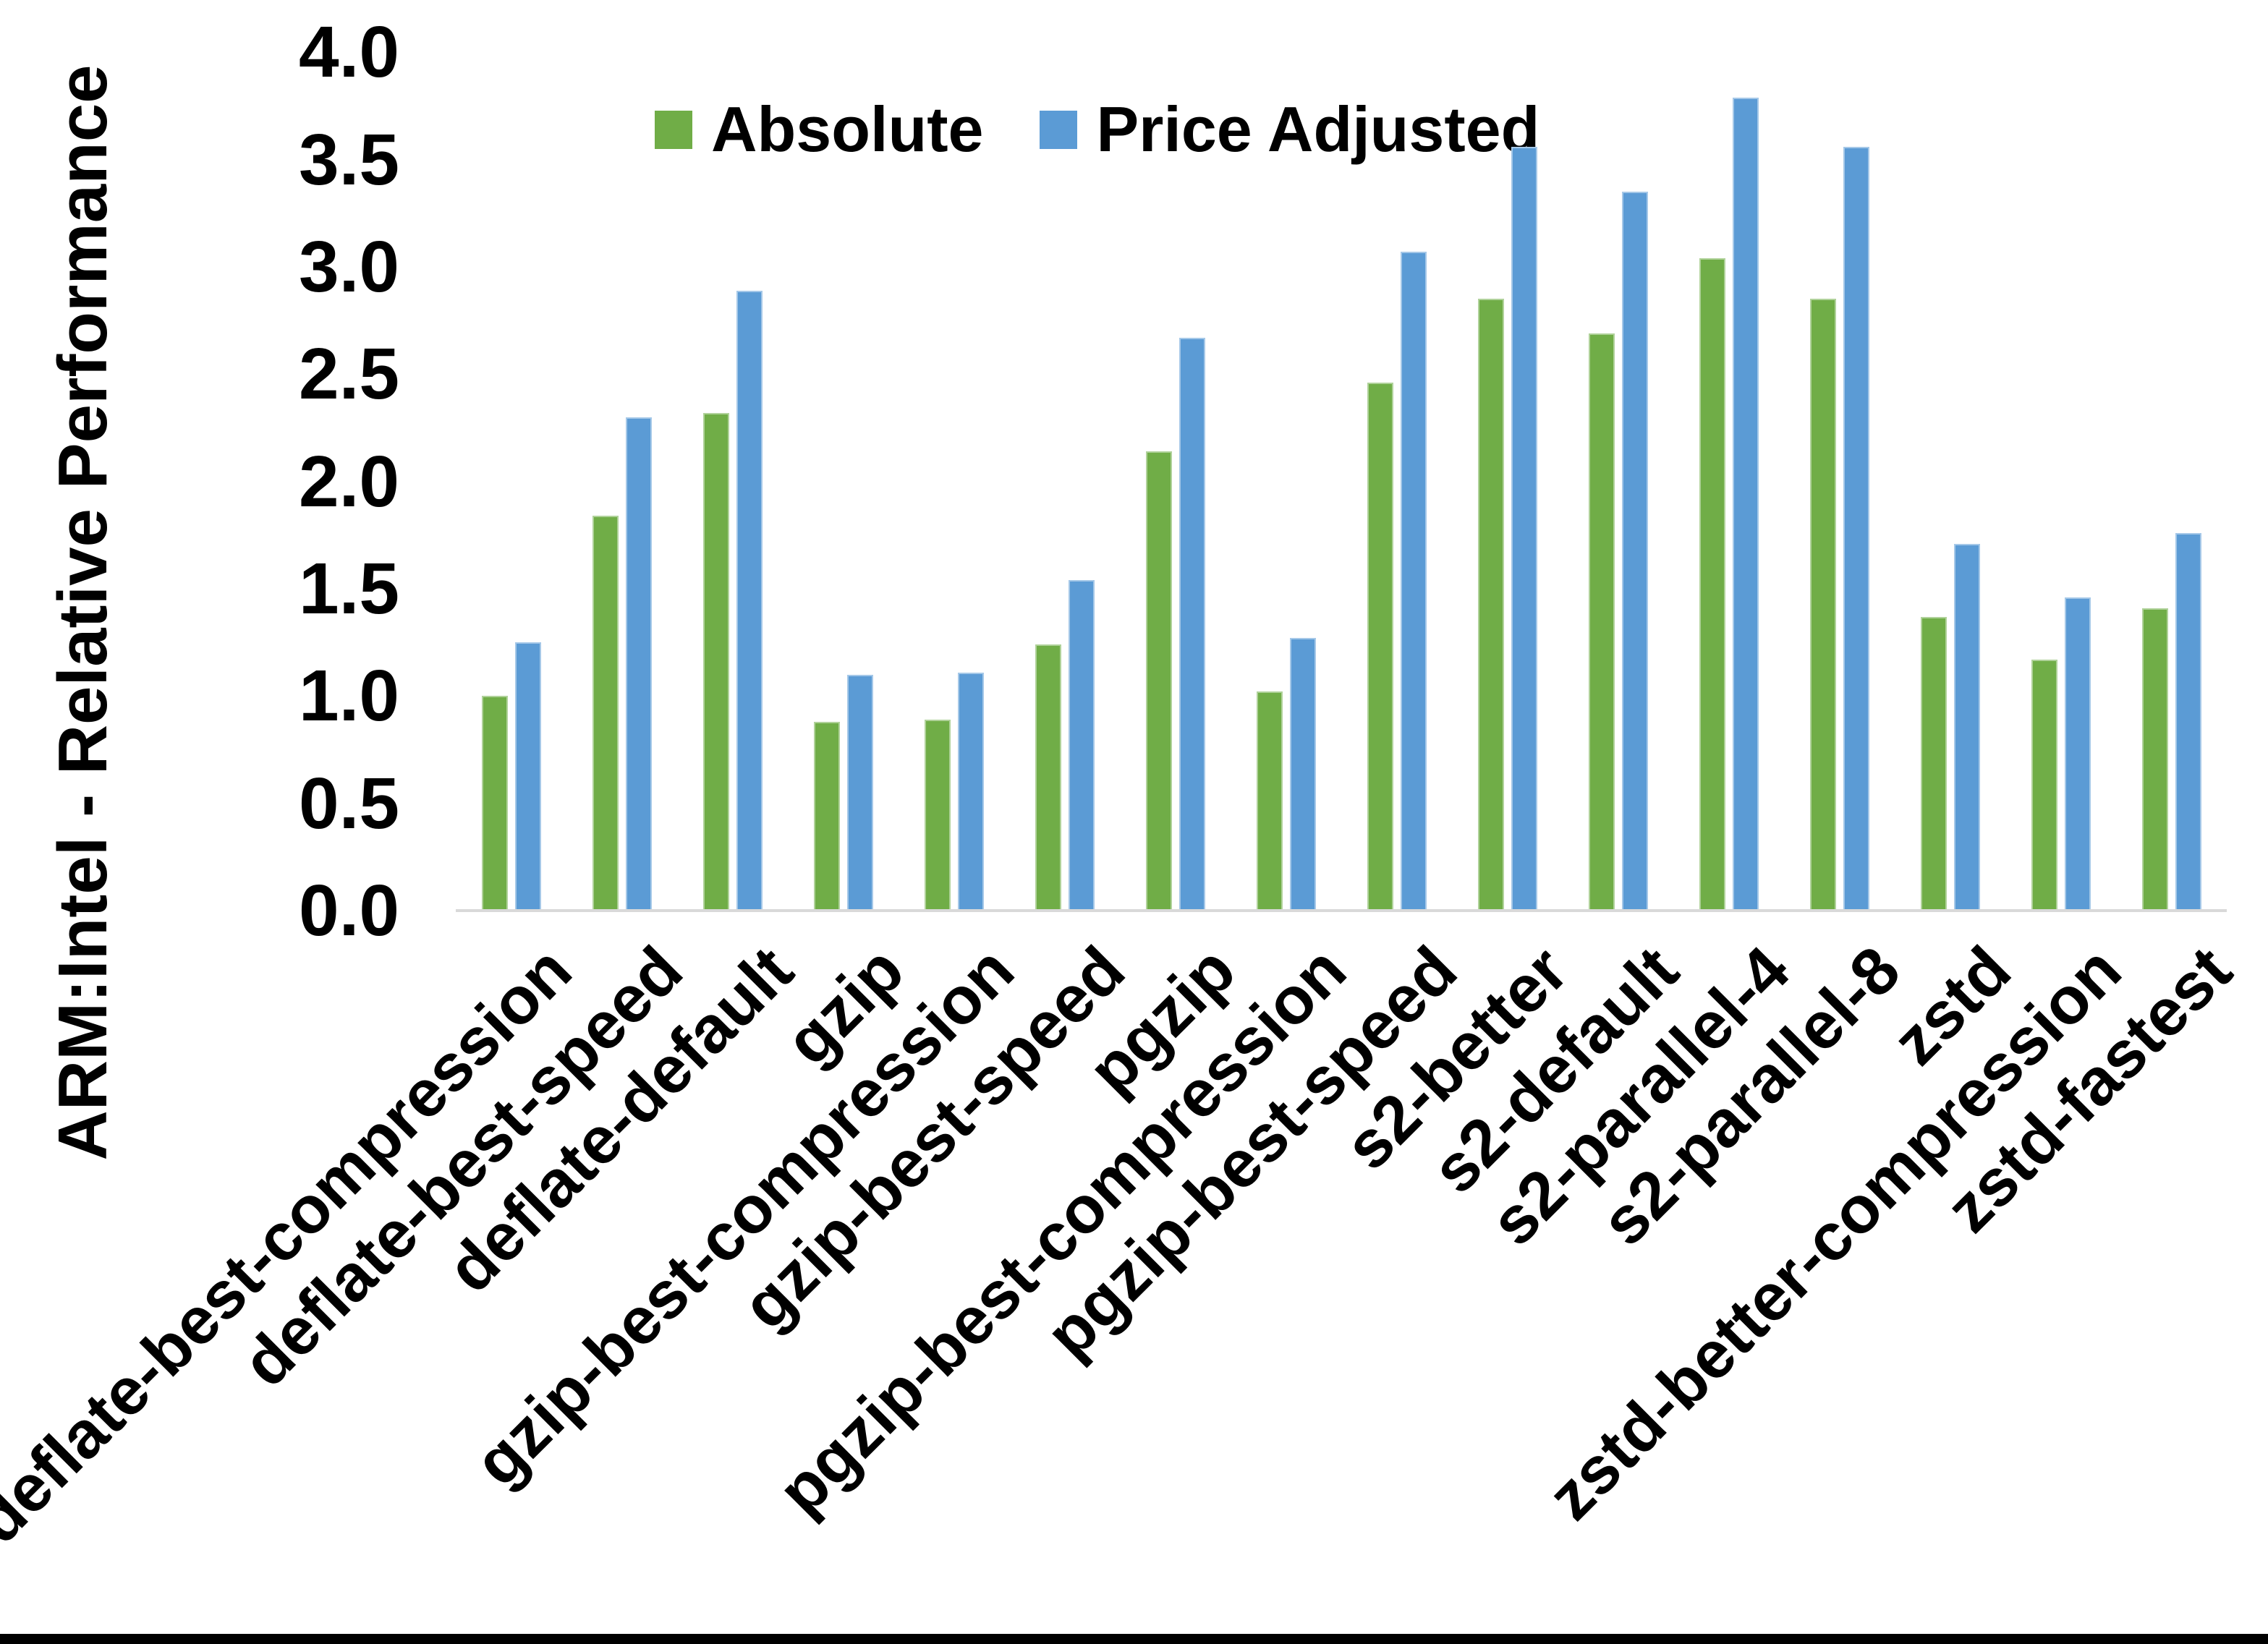 This screenshot has height=1644, width=2268. What do you see at coordinates (847, 129) in the screenshot?
I see `legend-label-absolute: Absolute` at bounding box center [847, 129].